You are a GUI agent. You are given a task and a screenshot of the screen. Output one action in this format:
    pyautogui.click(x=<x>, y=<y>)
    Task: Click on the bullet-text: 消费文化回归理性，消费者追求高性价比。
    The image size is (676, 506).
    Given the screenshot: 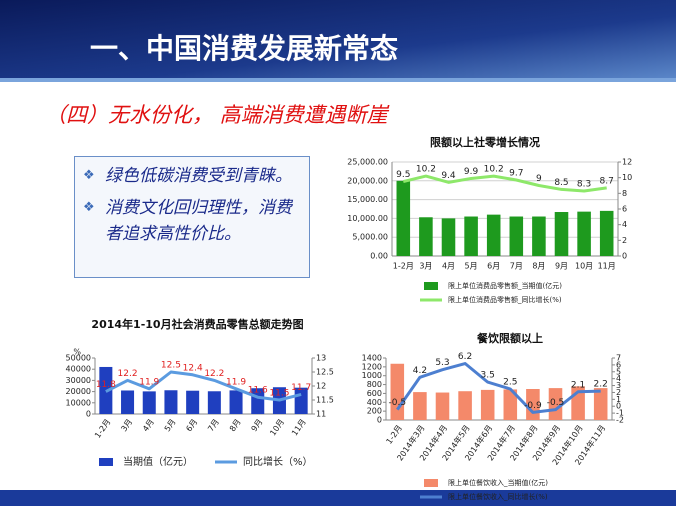 What is the action you would take?
    pyautogui.click(x=198, y=221)
    